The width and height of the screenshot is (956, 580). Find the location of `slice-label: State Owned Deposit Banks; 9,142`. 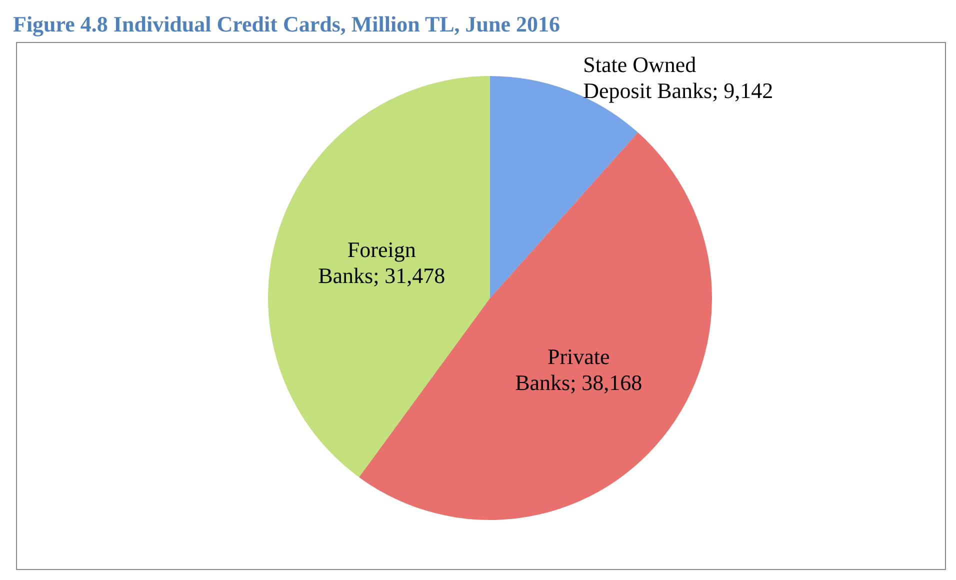

slice-label: State Owned Deposit Banks; 9,142 is located at coordinates (678, 78).